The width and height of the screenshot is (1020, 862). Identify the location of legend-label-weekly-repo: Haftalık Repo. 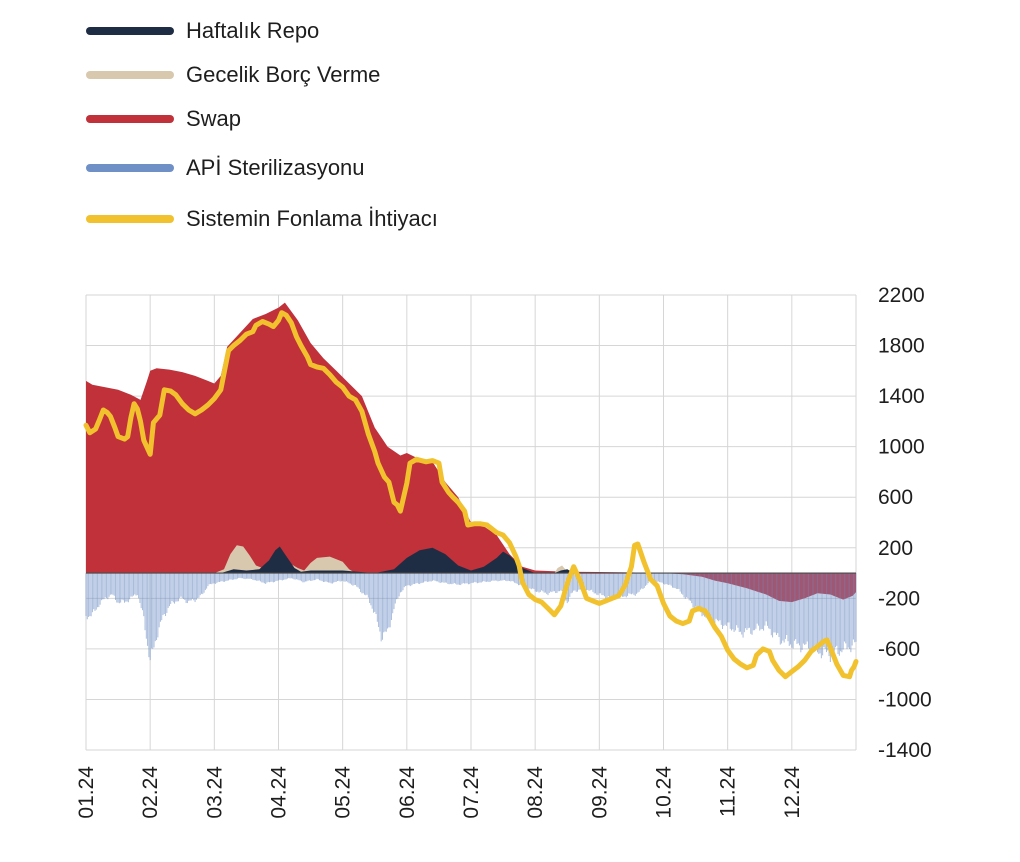
(253, 30).